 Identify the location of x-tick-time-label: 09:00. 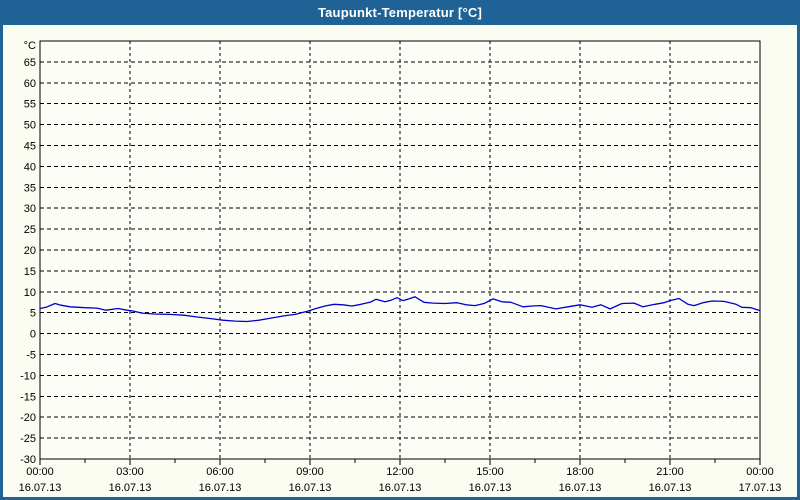
(310, 472).